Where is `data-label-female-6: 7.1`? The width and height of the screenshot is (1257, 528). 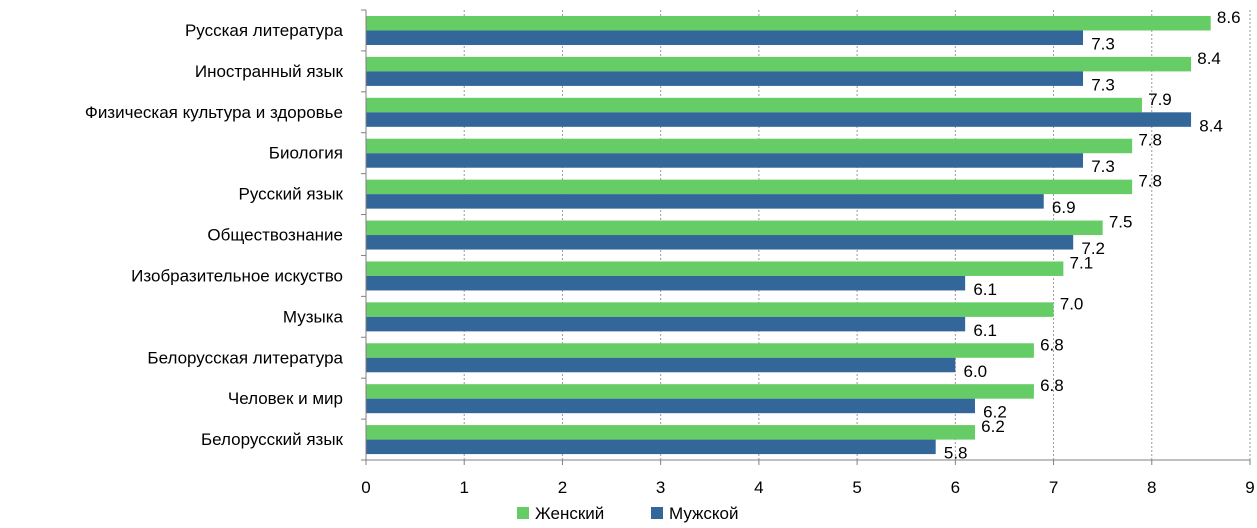 data-label-female-6: 7.1 is located at coordinates (1082, 262).